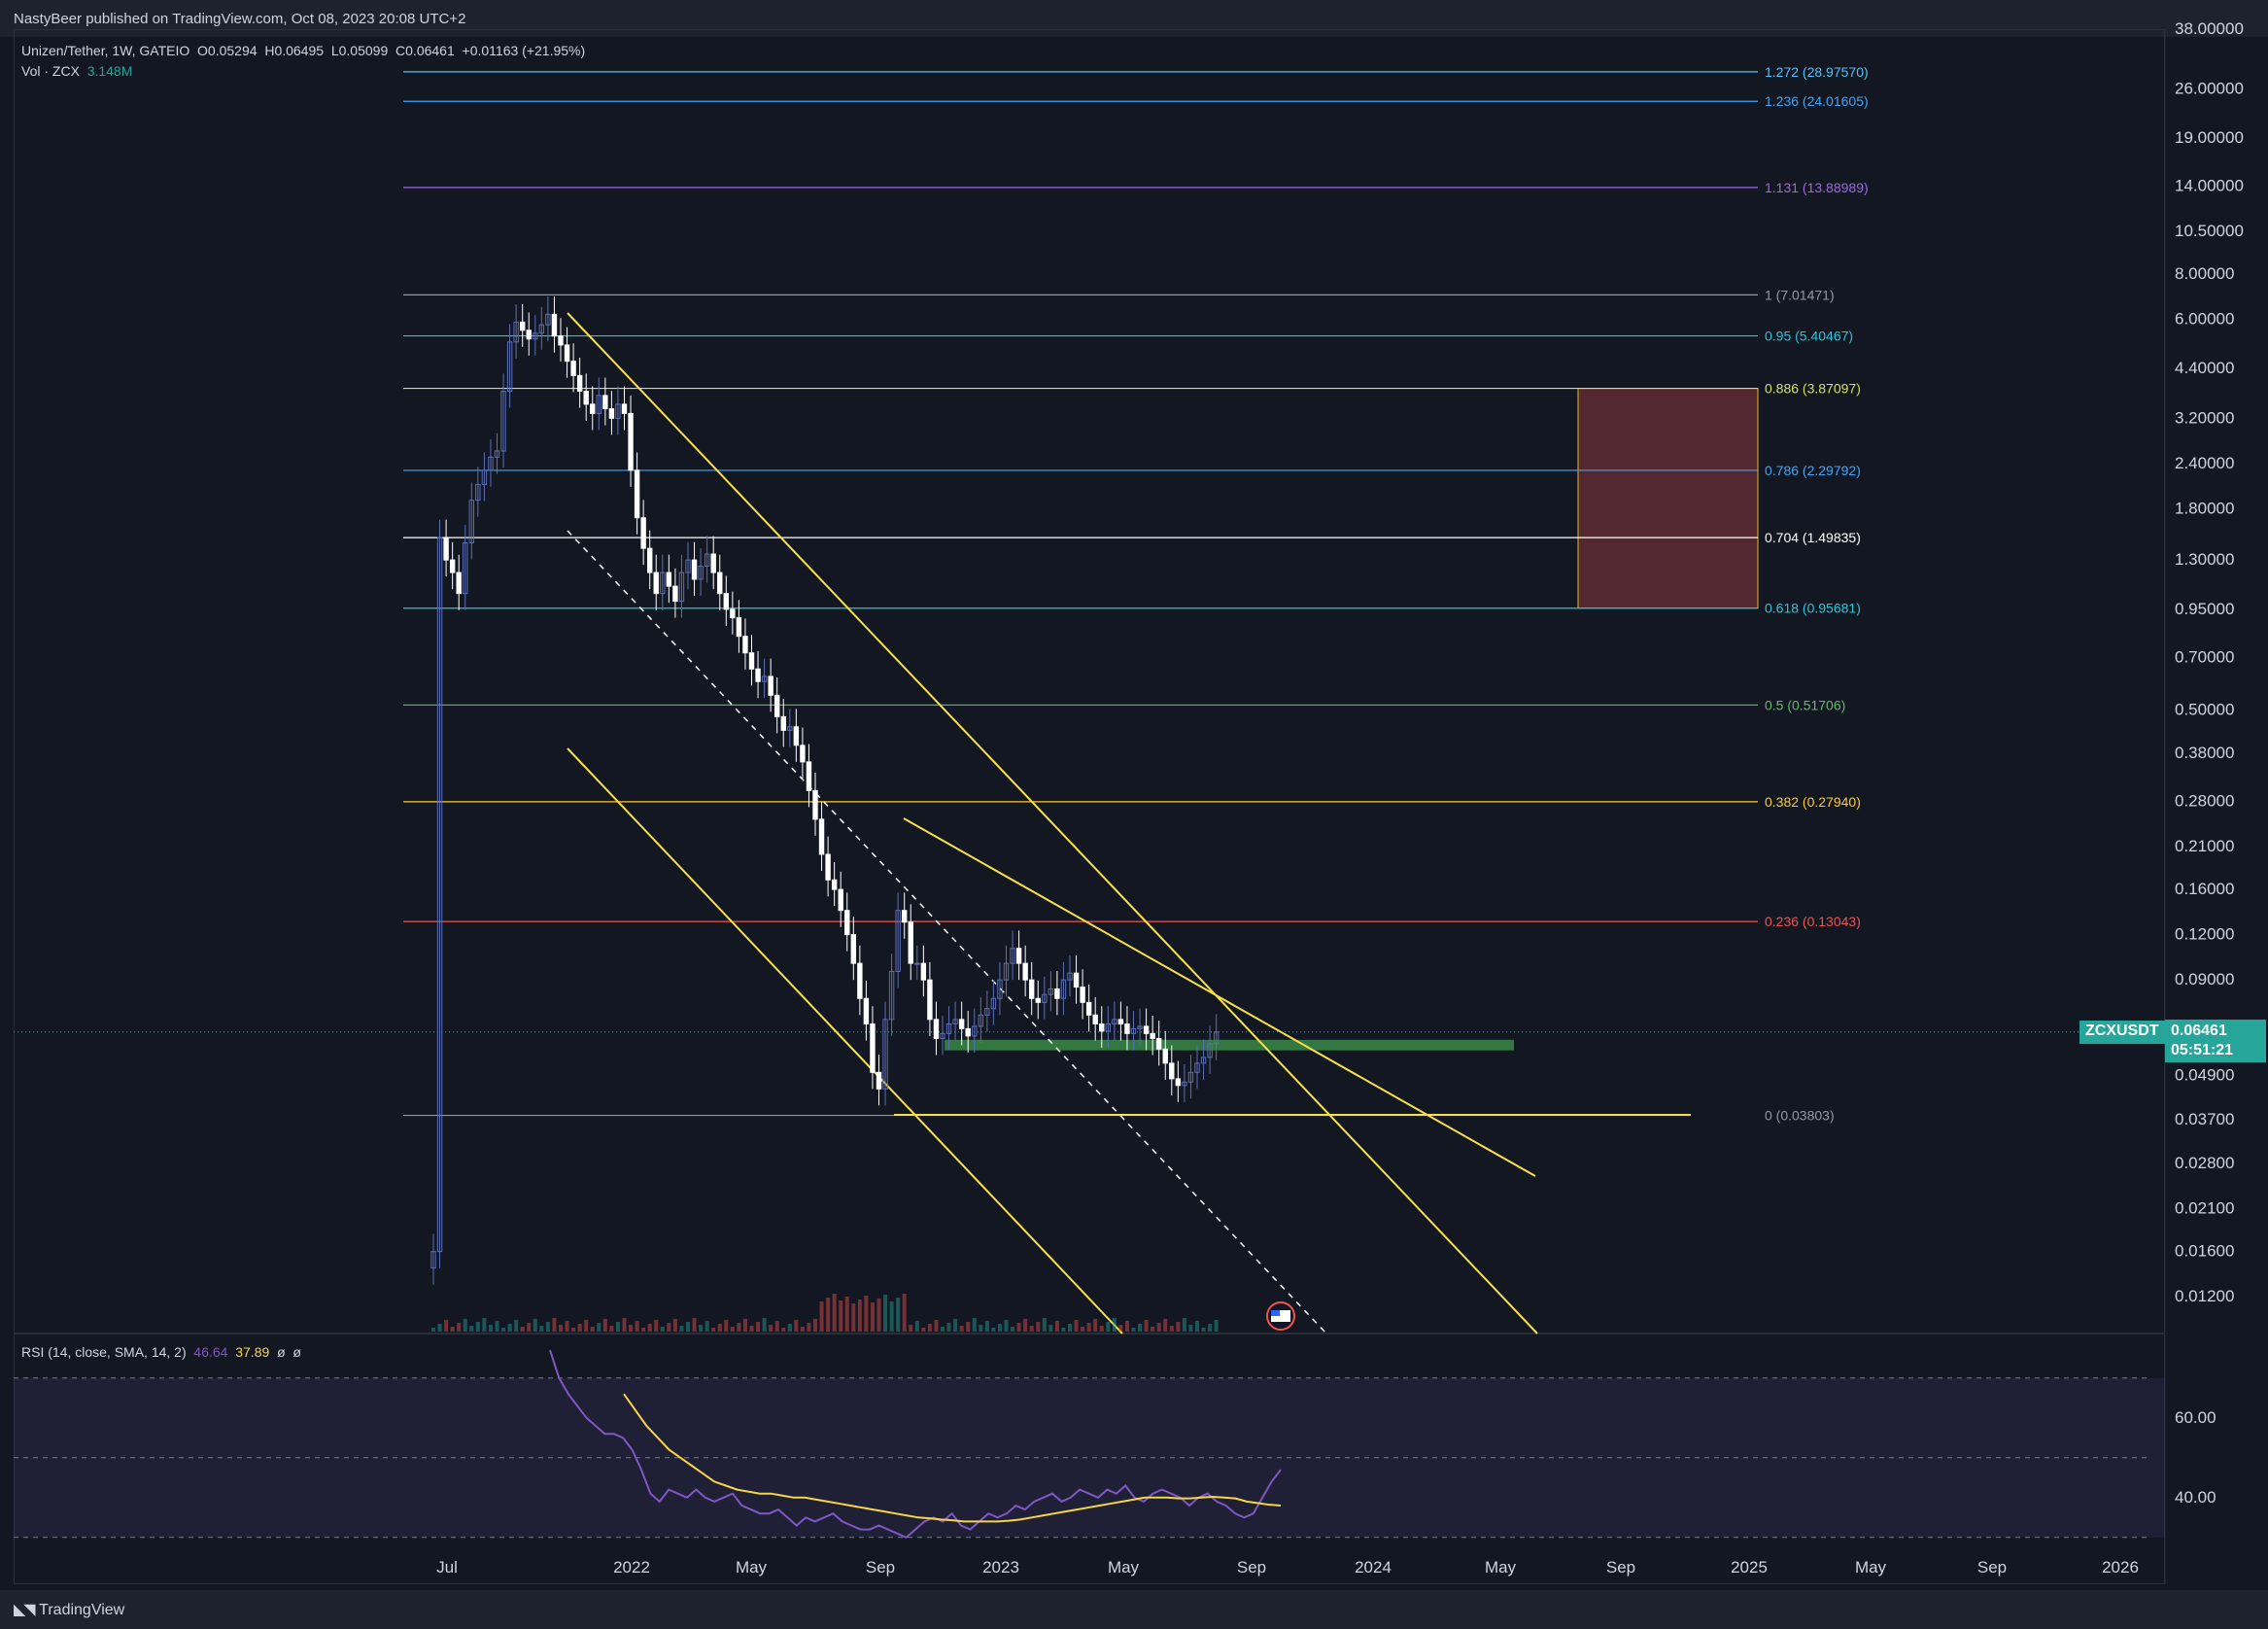 The width and height of the screenshot is (2268, 1629). I want to click on tradingview-logo-text: TradingView, so click(82, 1610).